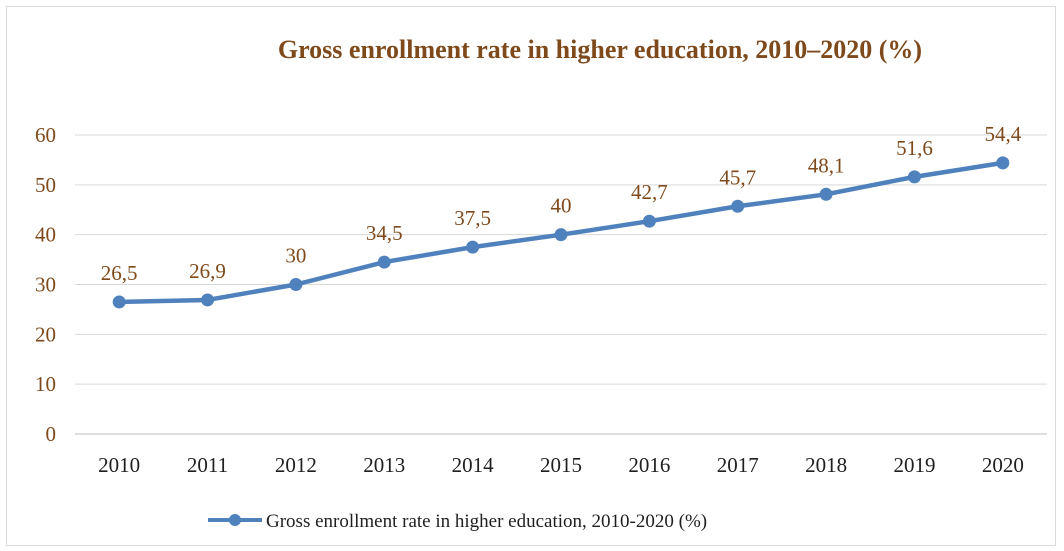 The image size is (1064, 551). I want to click on y-axis-ticks: 0 10 20 30 40 50 60, so click(45, 284).